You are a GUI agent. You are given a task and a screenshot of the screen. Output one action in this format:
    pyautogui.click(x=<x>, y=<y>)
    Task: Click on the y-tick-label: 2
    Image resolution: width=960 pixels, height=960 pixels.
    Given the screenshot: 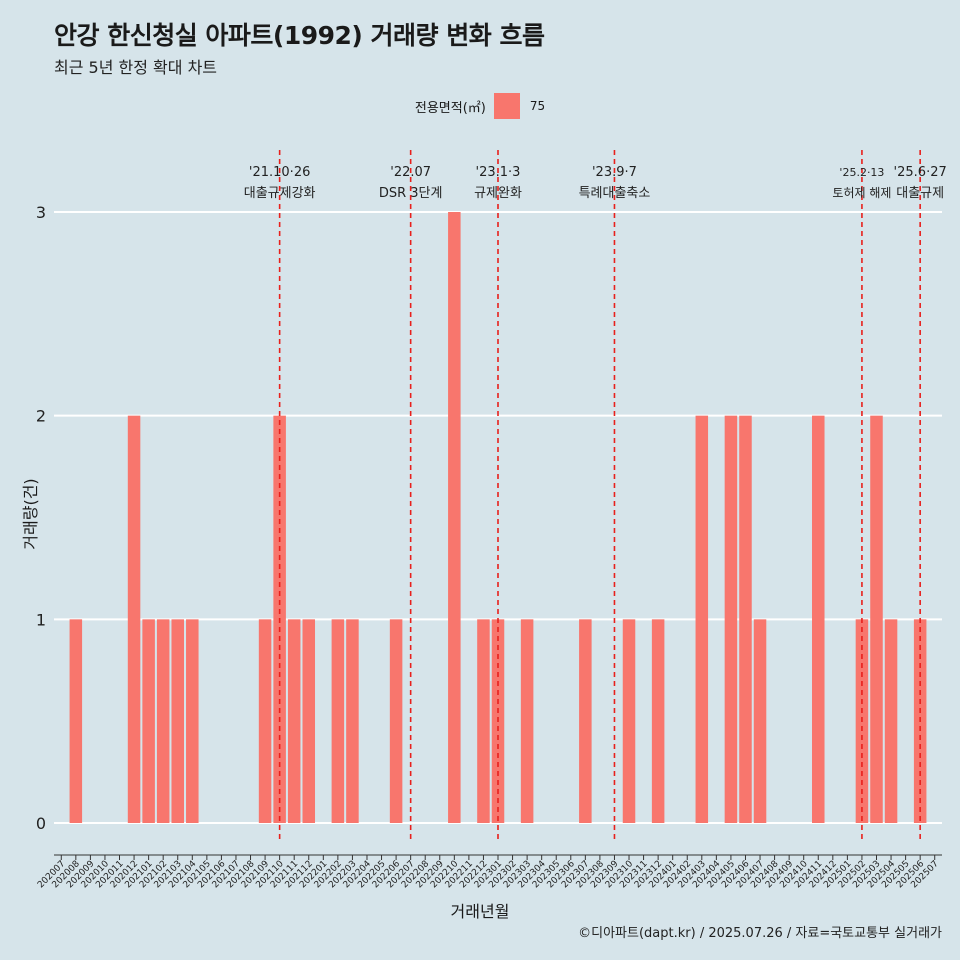 What is the action you would take?
    pyautogui.click(x=41, y=416)
    